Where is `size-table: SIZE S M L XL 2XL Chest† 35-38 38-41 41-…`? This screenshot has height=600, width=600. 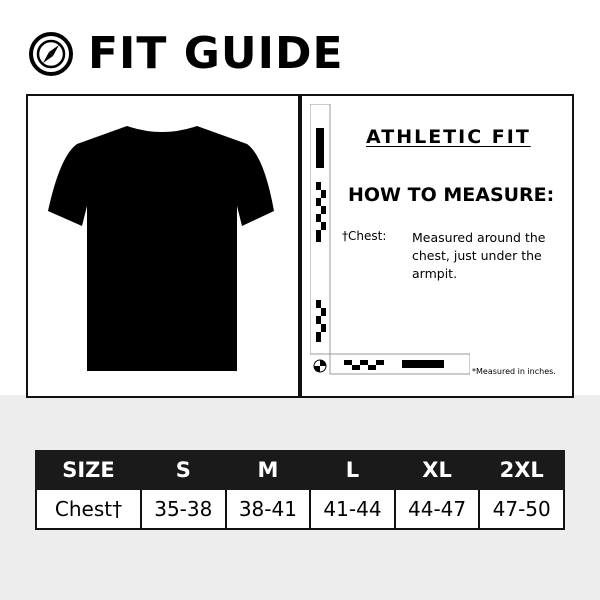
size-table: SIZE S M L XL 2XL Chest† 35-38 38-41 41-… is located at coordinates (300, 490).